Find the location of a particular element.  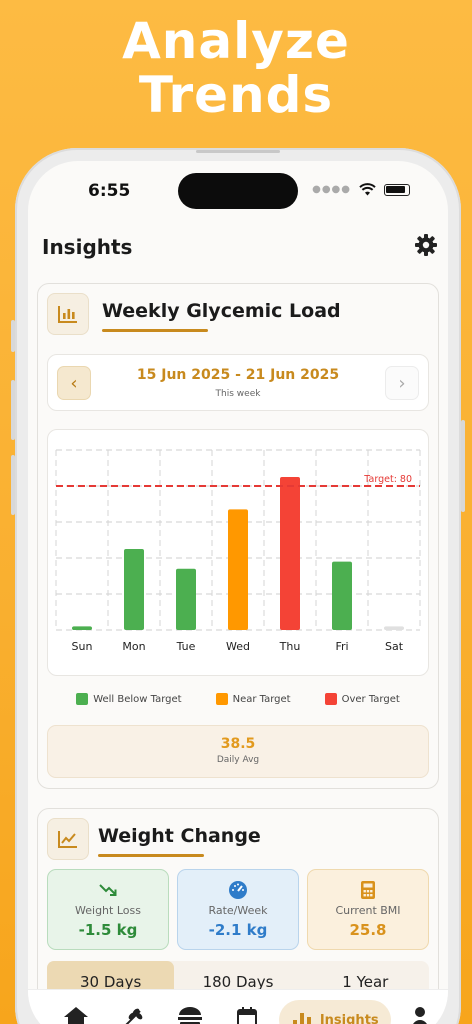

stat-label: Weight Loss is located at coordinates (108, 910).